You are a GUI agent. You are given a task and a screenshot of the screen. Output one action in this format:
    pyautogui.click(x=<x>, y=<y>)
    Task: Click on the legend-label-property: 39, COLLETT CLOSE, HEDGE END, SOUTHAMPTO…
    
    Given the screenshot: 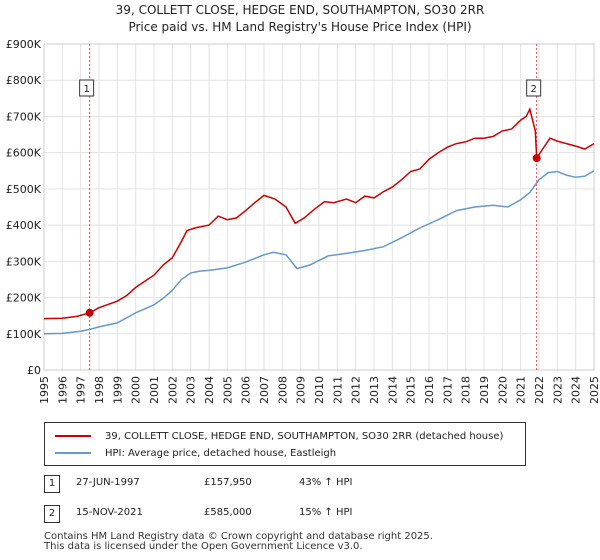 What is the action you would take?
    pyautogui.click(x=304, y=436)
    